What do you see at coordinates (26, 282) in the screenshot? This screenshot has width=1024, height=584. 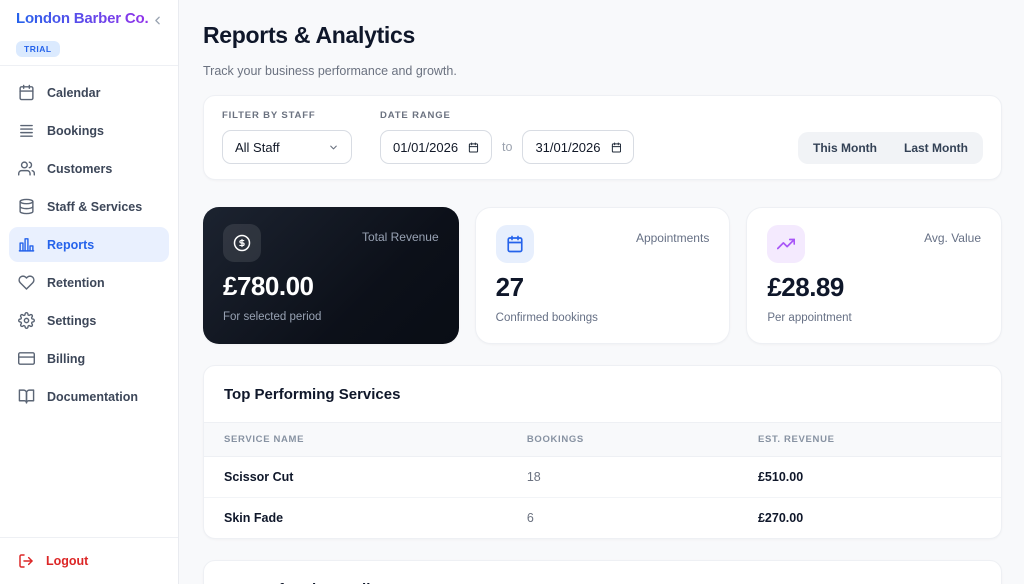 I see `heart-icon` at bounding box center [26, 282].